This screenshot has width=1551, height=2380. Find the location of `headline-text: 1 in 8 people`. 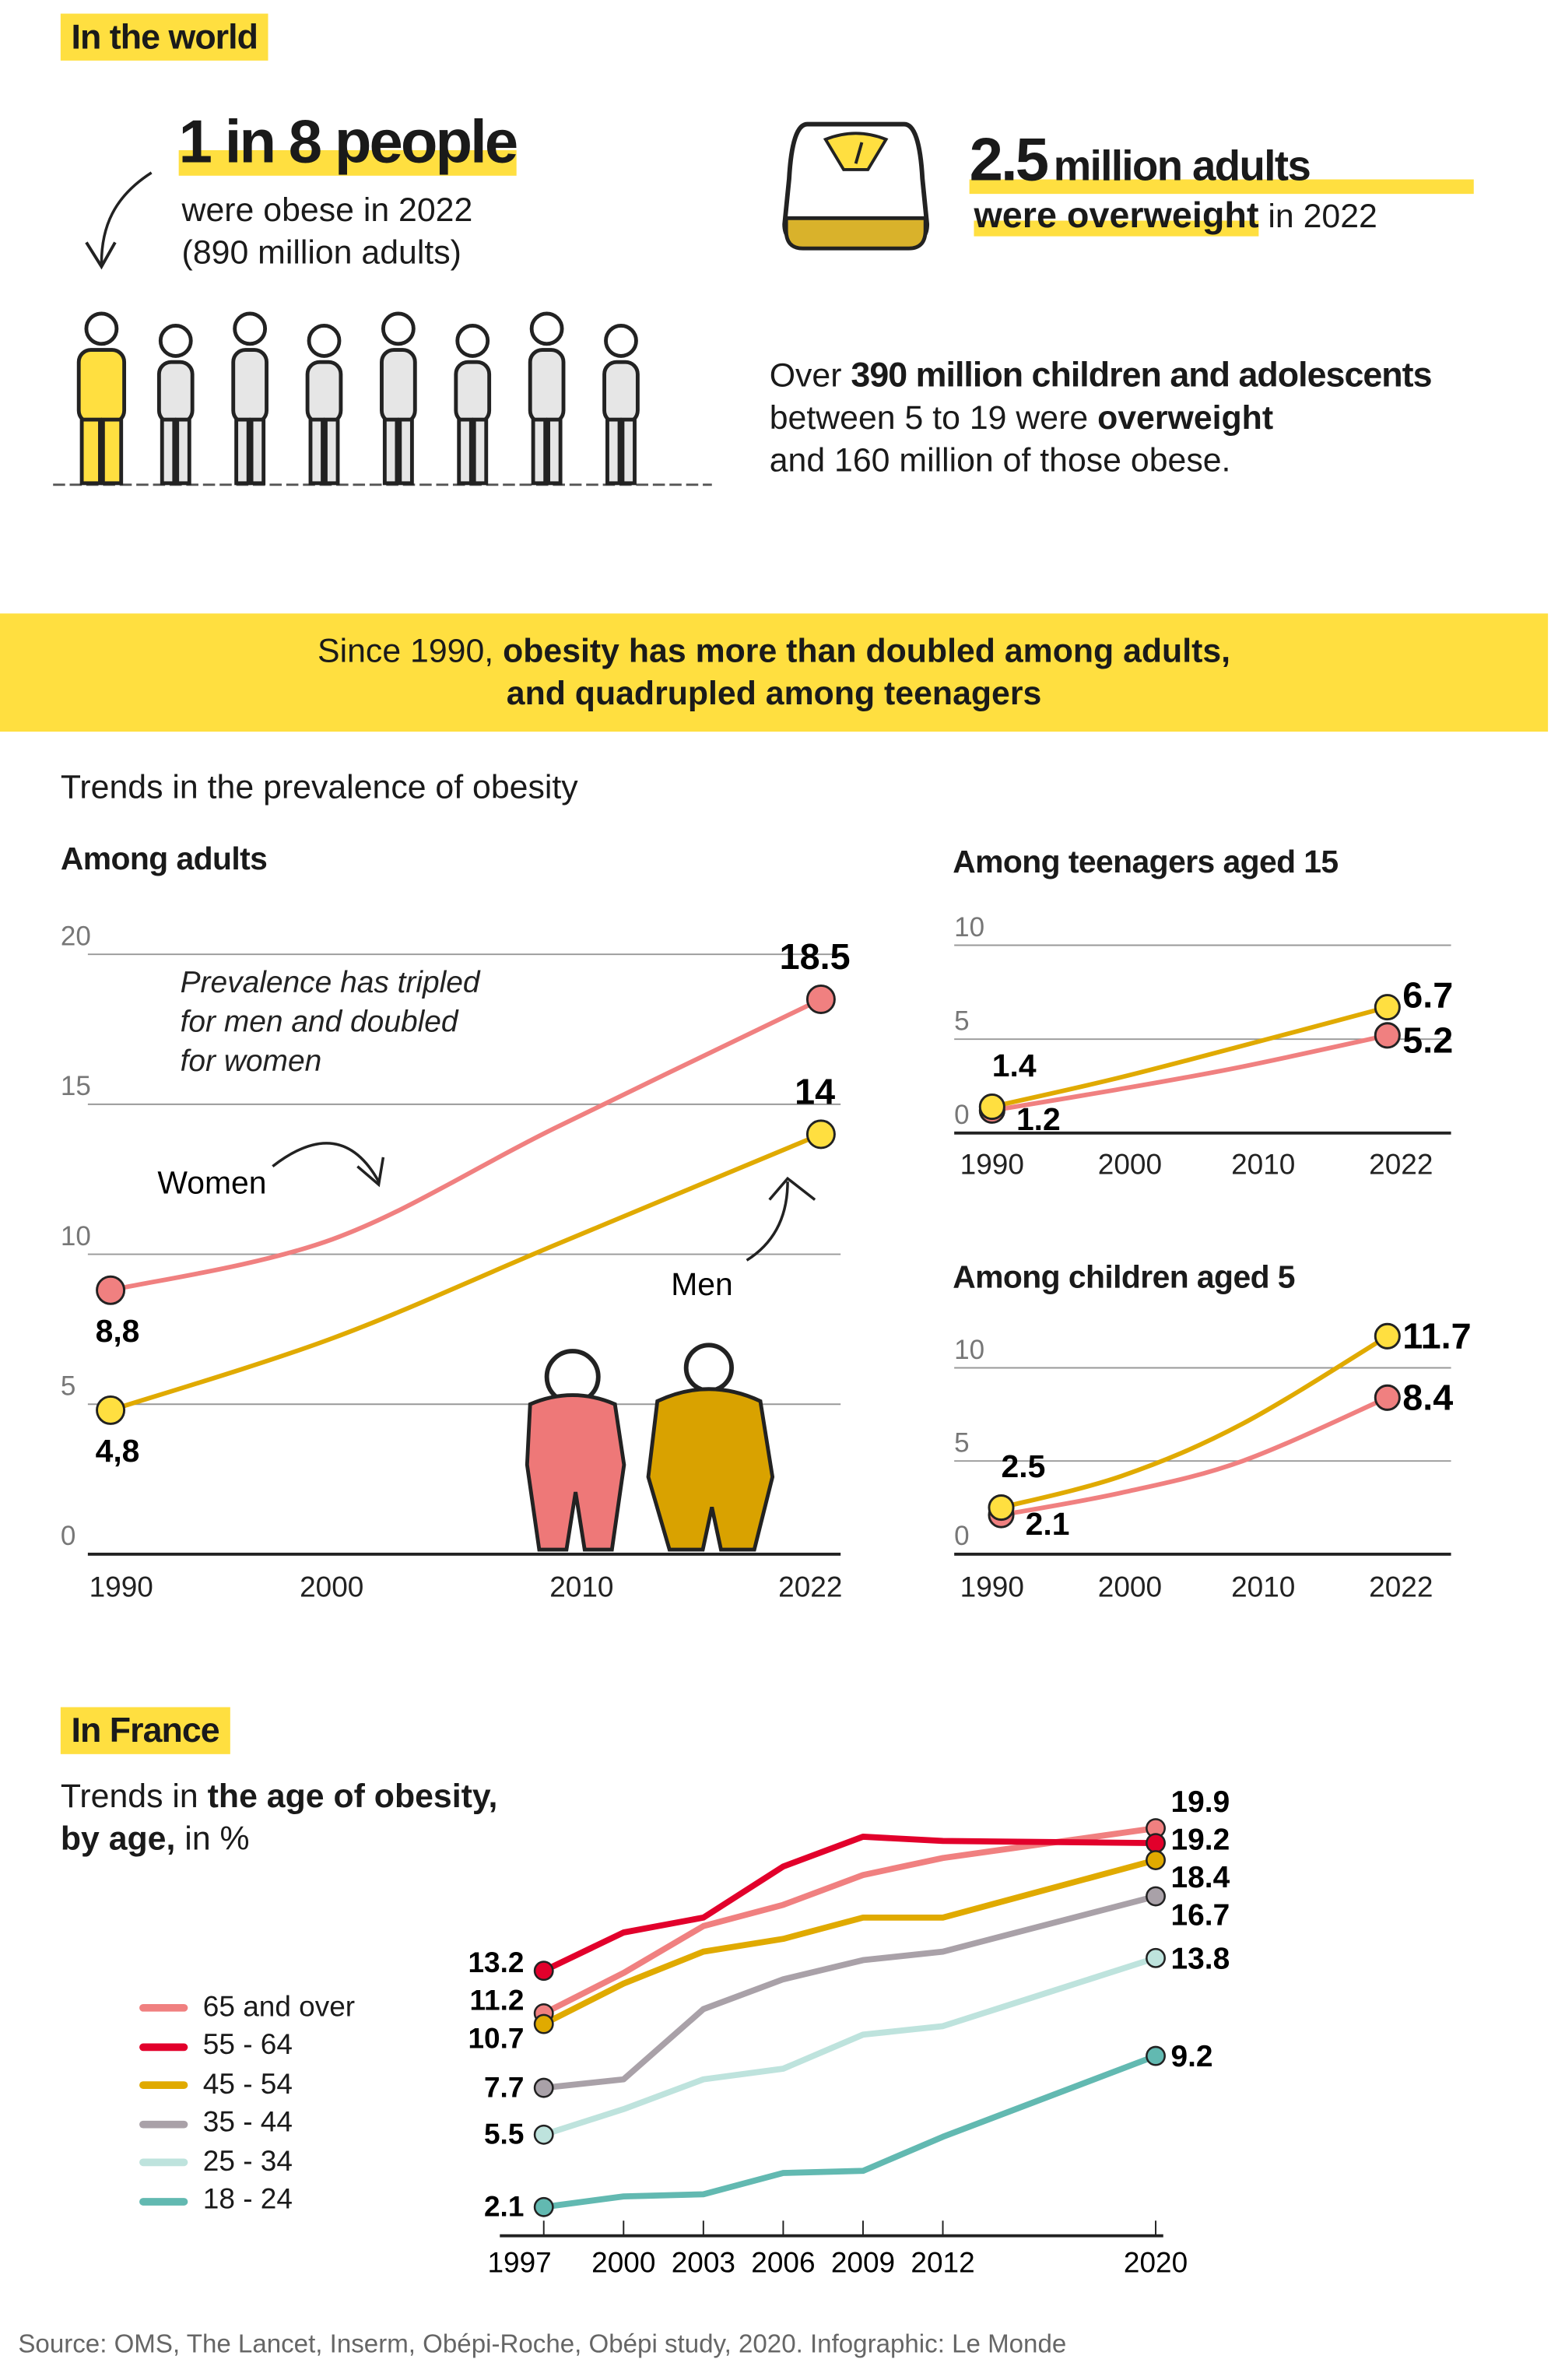

headline-text: 1 in 8 people is located at coordinates (348, 143).